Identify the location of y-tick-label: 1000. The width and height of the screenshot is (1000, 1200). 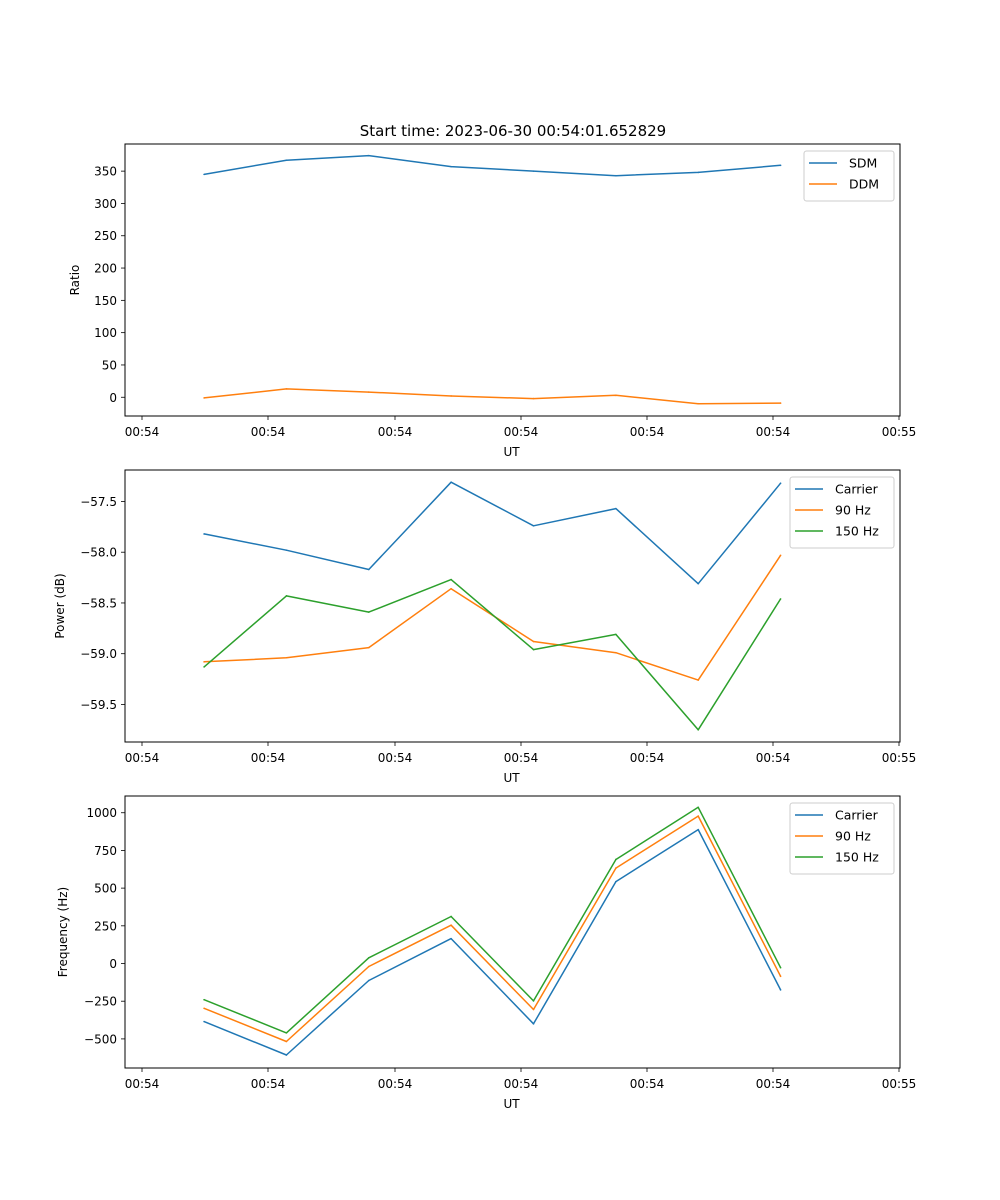
(101, 813).